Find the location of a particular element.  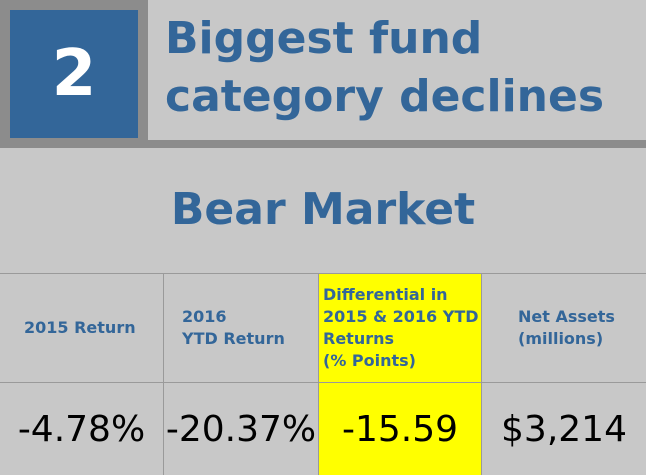

header-divider is located at coordinates (323, 144).